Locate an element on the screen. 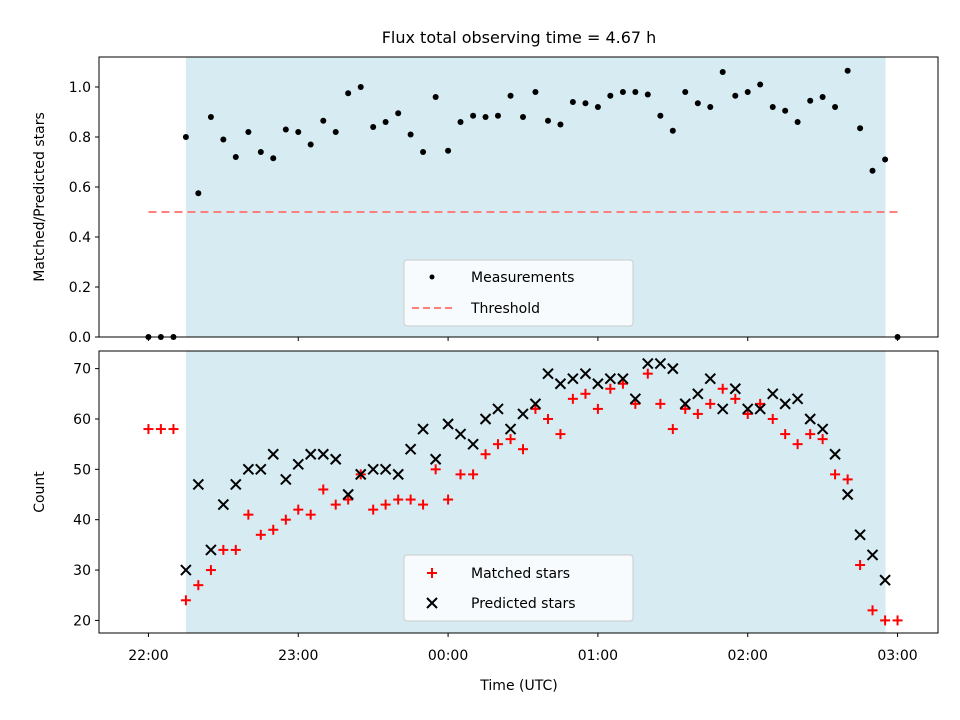 The height and width of the screenshot is (720, 960). y-tick-label: 0.2 is located at coordinates (80, 288).